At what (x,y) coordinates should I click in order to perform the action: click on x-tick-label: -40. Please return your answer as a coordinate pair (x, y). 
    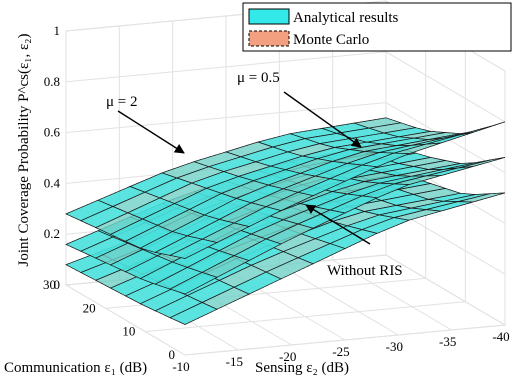
    Looking at the image, I should click on (500, 336).